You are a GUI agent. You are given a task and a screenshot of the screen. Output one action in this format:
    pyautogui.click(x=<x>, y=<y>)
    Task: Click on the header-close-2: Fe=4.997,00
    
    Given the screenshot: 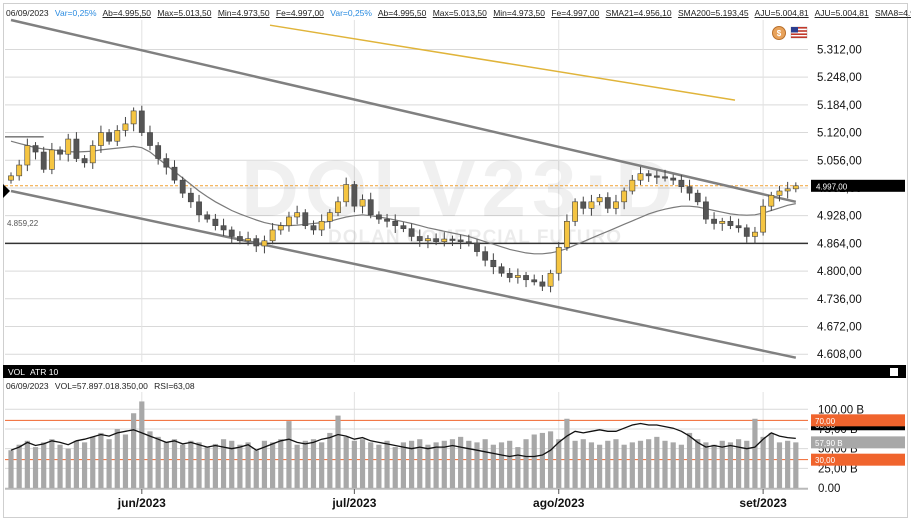 What is the action you would take?
    pyautogui.click(x=575, y=13)
    